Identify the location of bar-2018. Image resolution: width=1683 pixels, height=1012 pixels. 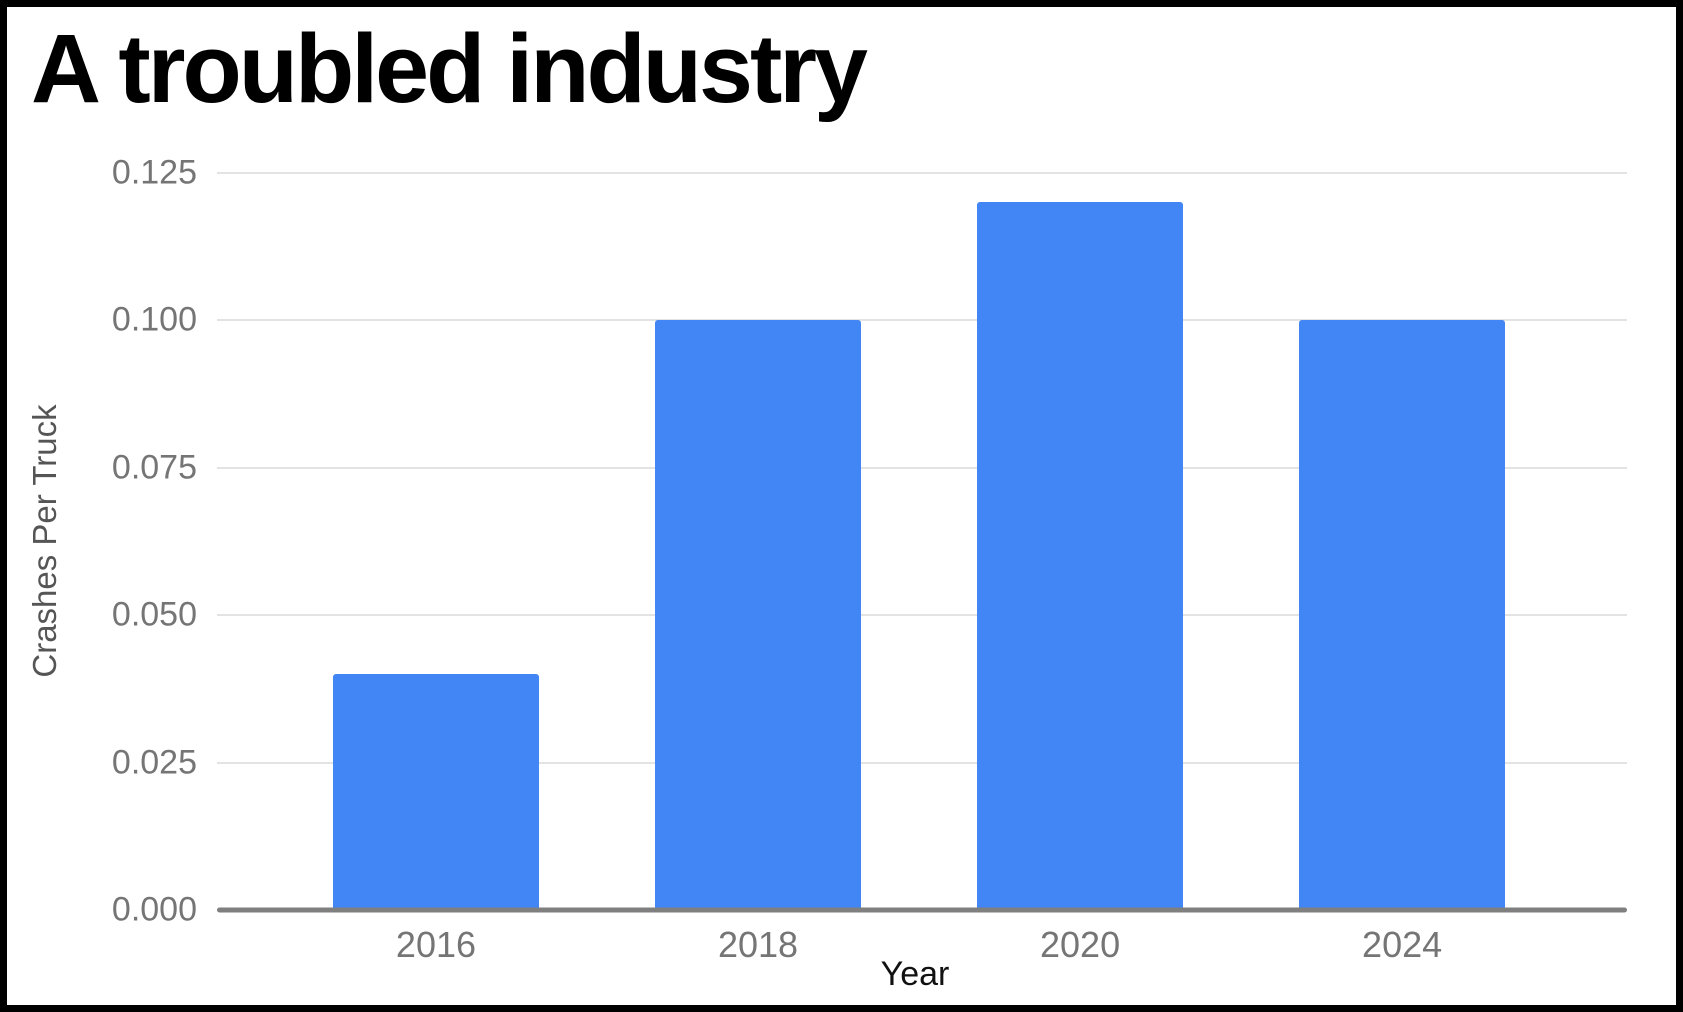
(758, 615).